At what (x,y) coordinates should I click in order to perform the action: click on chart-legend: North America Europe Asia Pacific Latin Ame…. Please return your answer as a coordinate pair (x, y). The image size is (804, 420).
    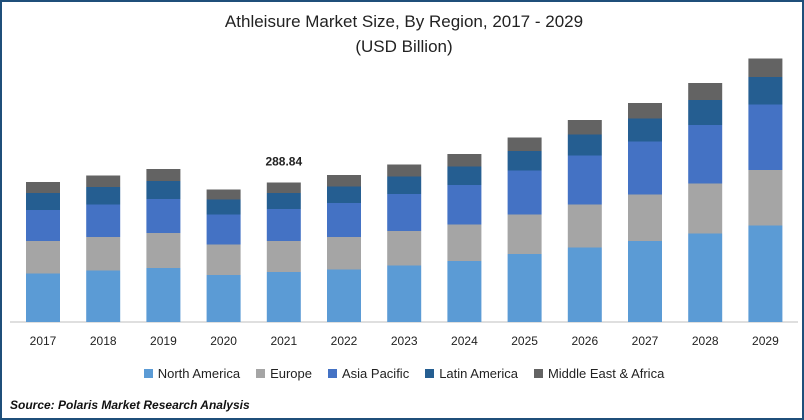
    Looking at the image, I should click on (403, 373).